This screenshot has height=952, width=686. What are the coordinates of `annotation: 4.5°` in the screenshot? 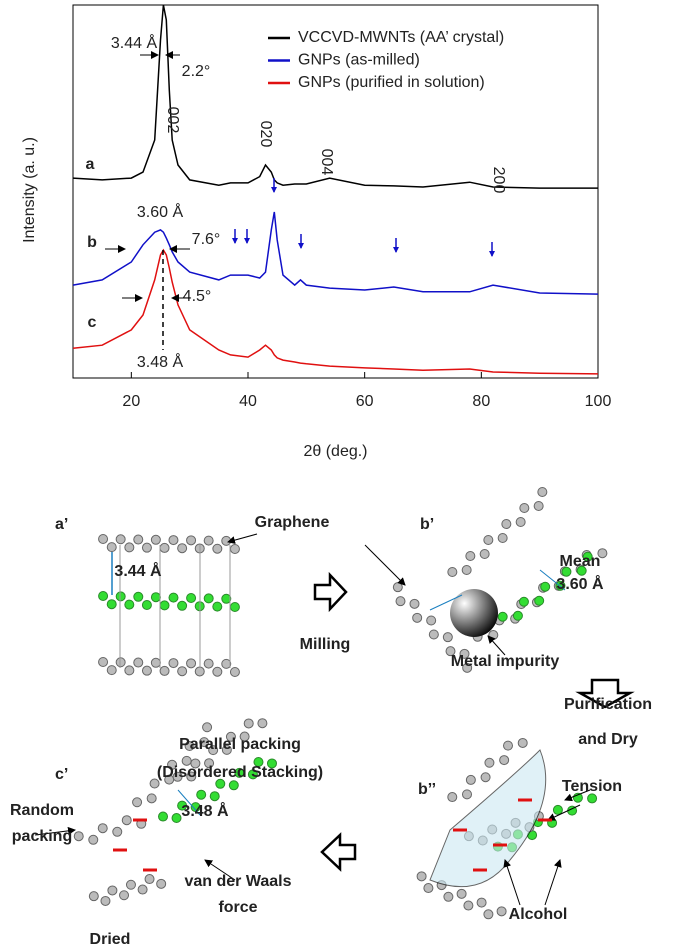 It's located at (197, 296).